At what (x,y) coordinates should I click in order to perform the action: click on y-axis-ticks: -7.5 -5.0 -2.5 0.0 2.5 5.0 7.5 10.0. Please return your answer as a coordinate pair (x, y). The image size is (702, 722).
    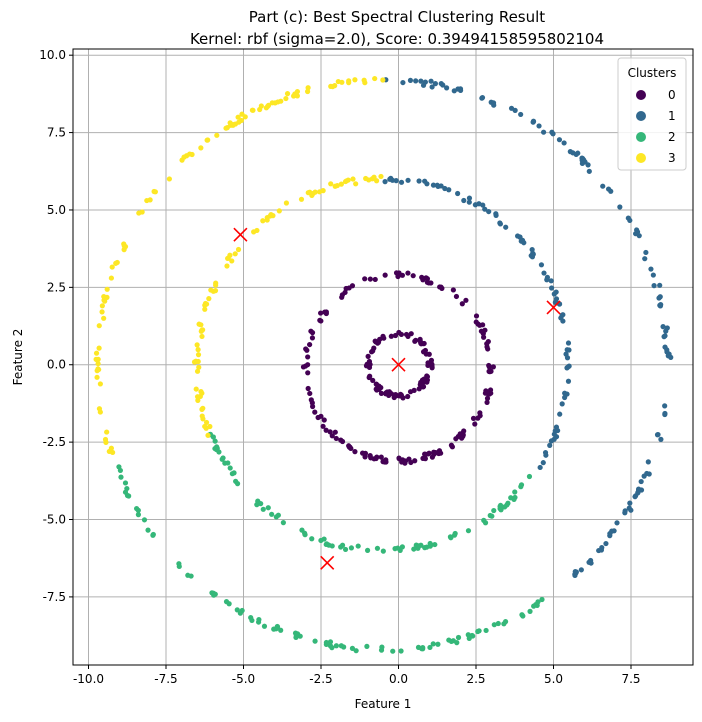
    Looking at the image, I should click on (56, 326).